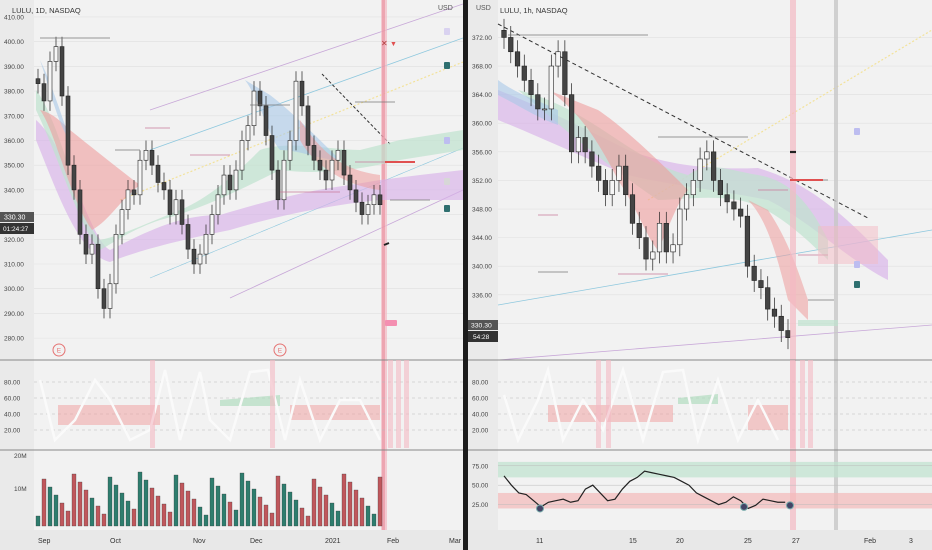  I want to click on x-tick-label: Mar, so click(455, 541).